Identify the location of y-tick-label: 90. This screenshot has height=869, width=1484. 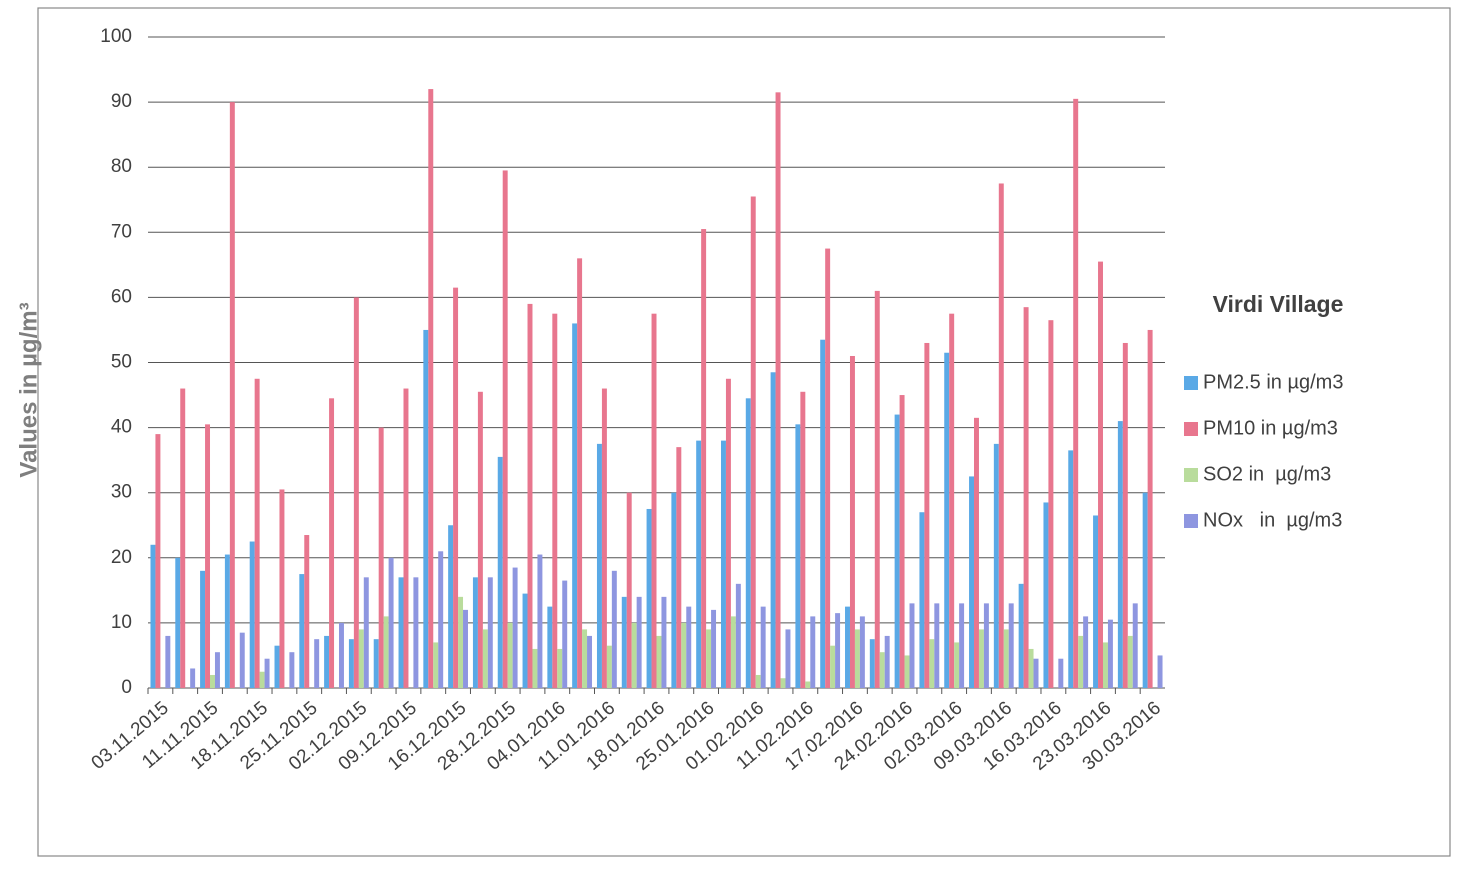
(121, 101).